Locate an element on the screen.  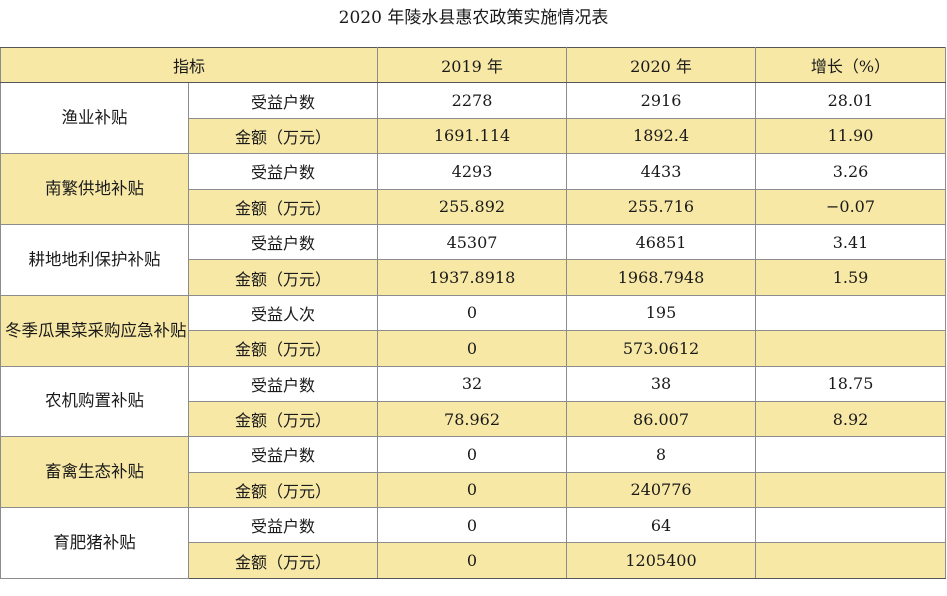
value-2020: 255.716 is located at coordinates (661, 206).